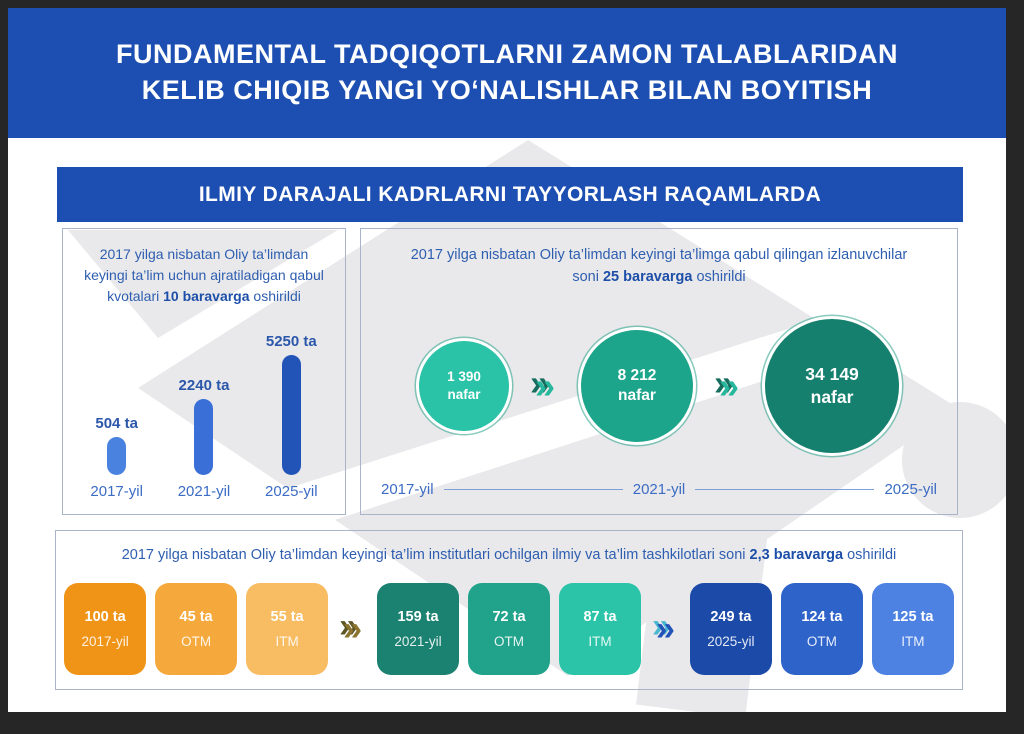 The width and height of the screenshot is (1024, 734). What do you see at coordinates (418, 641) in the screenshot?
I see `box-label: 2021-yil` at bounding box center [418, 641].